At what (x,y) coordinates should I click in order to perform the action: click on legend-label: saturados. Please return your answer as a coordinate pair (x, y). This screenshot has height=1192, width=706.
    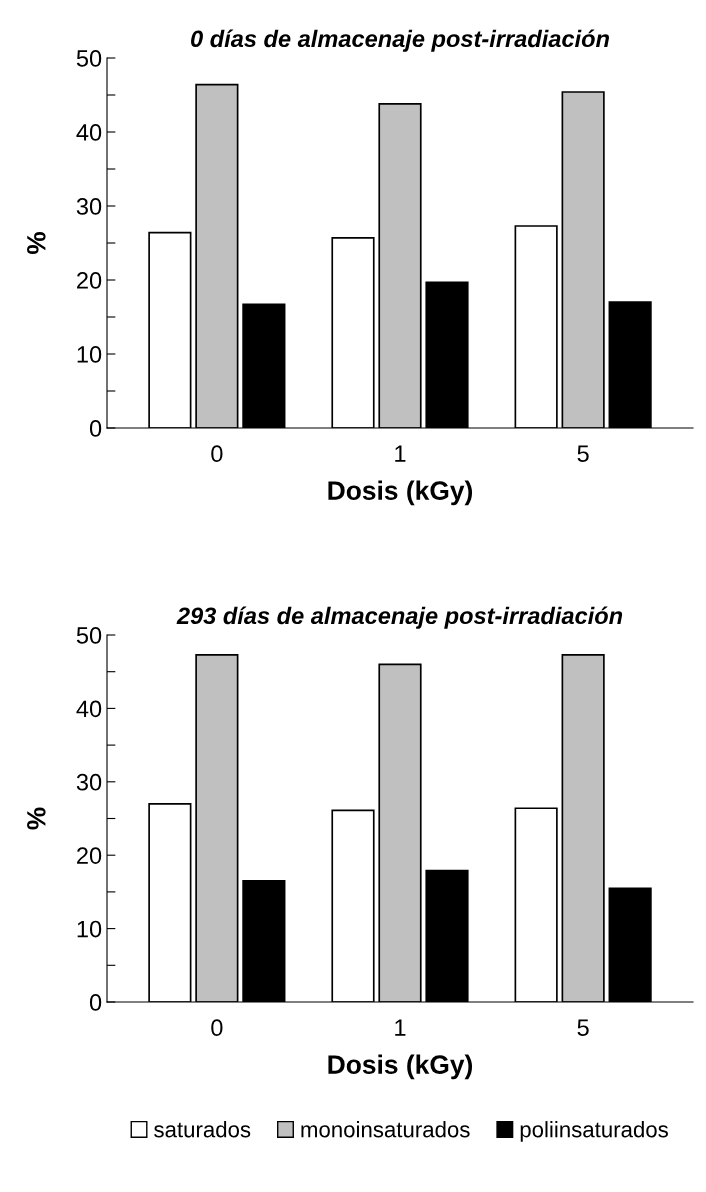
    Looking at the image, I should click on (202, 1129).